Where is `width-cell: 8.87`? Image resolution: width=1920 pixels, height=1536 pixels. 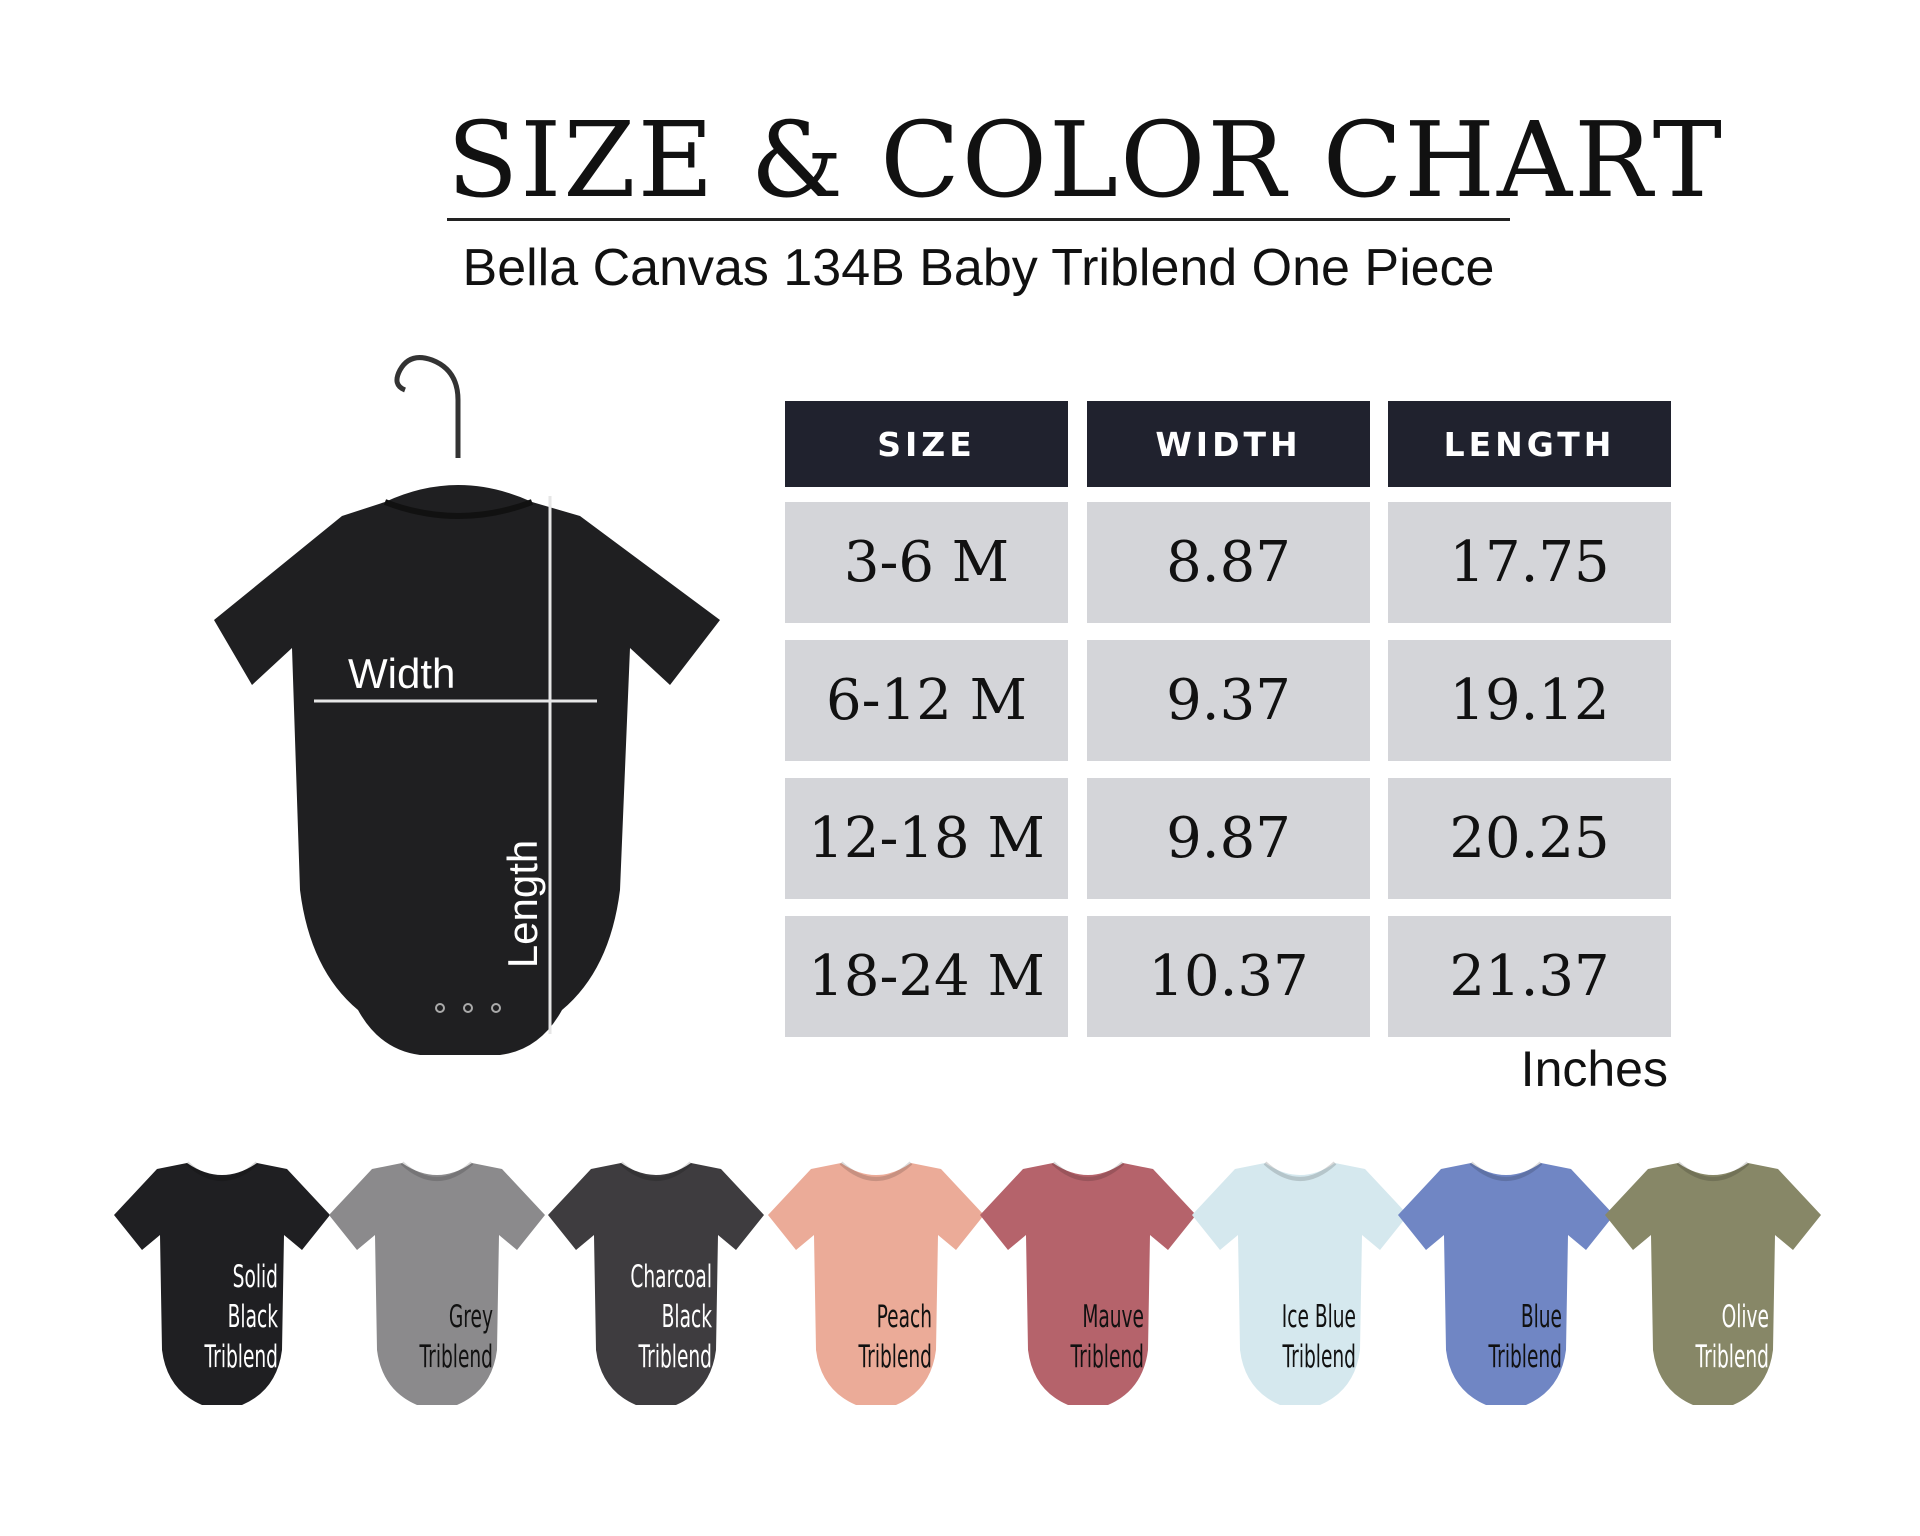
width-cell: 8.87 is located at coordinates (1228, 562).